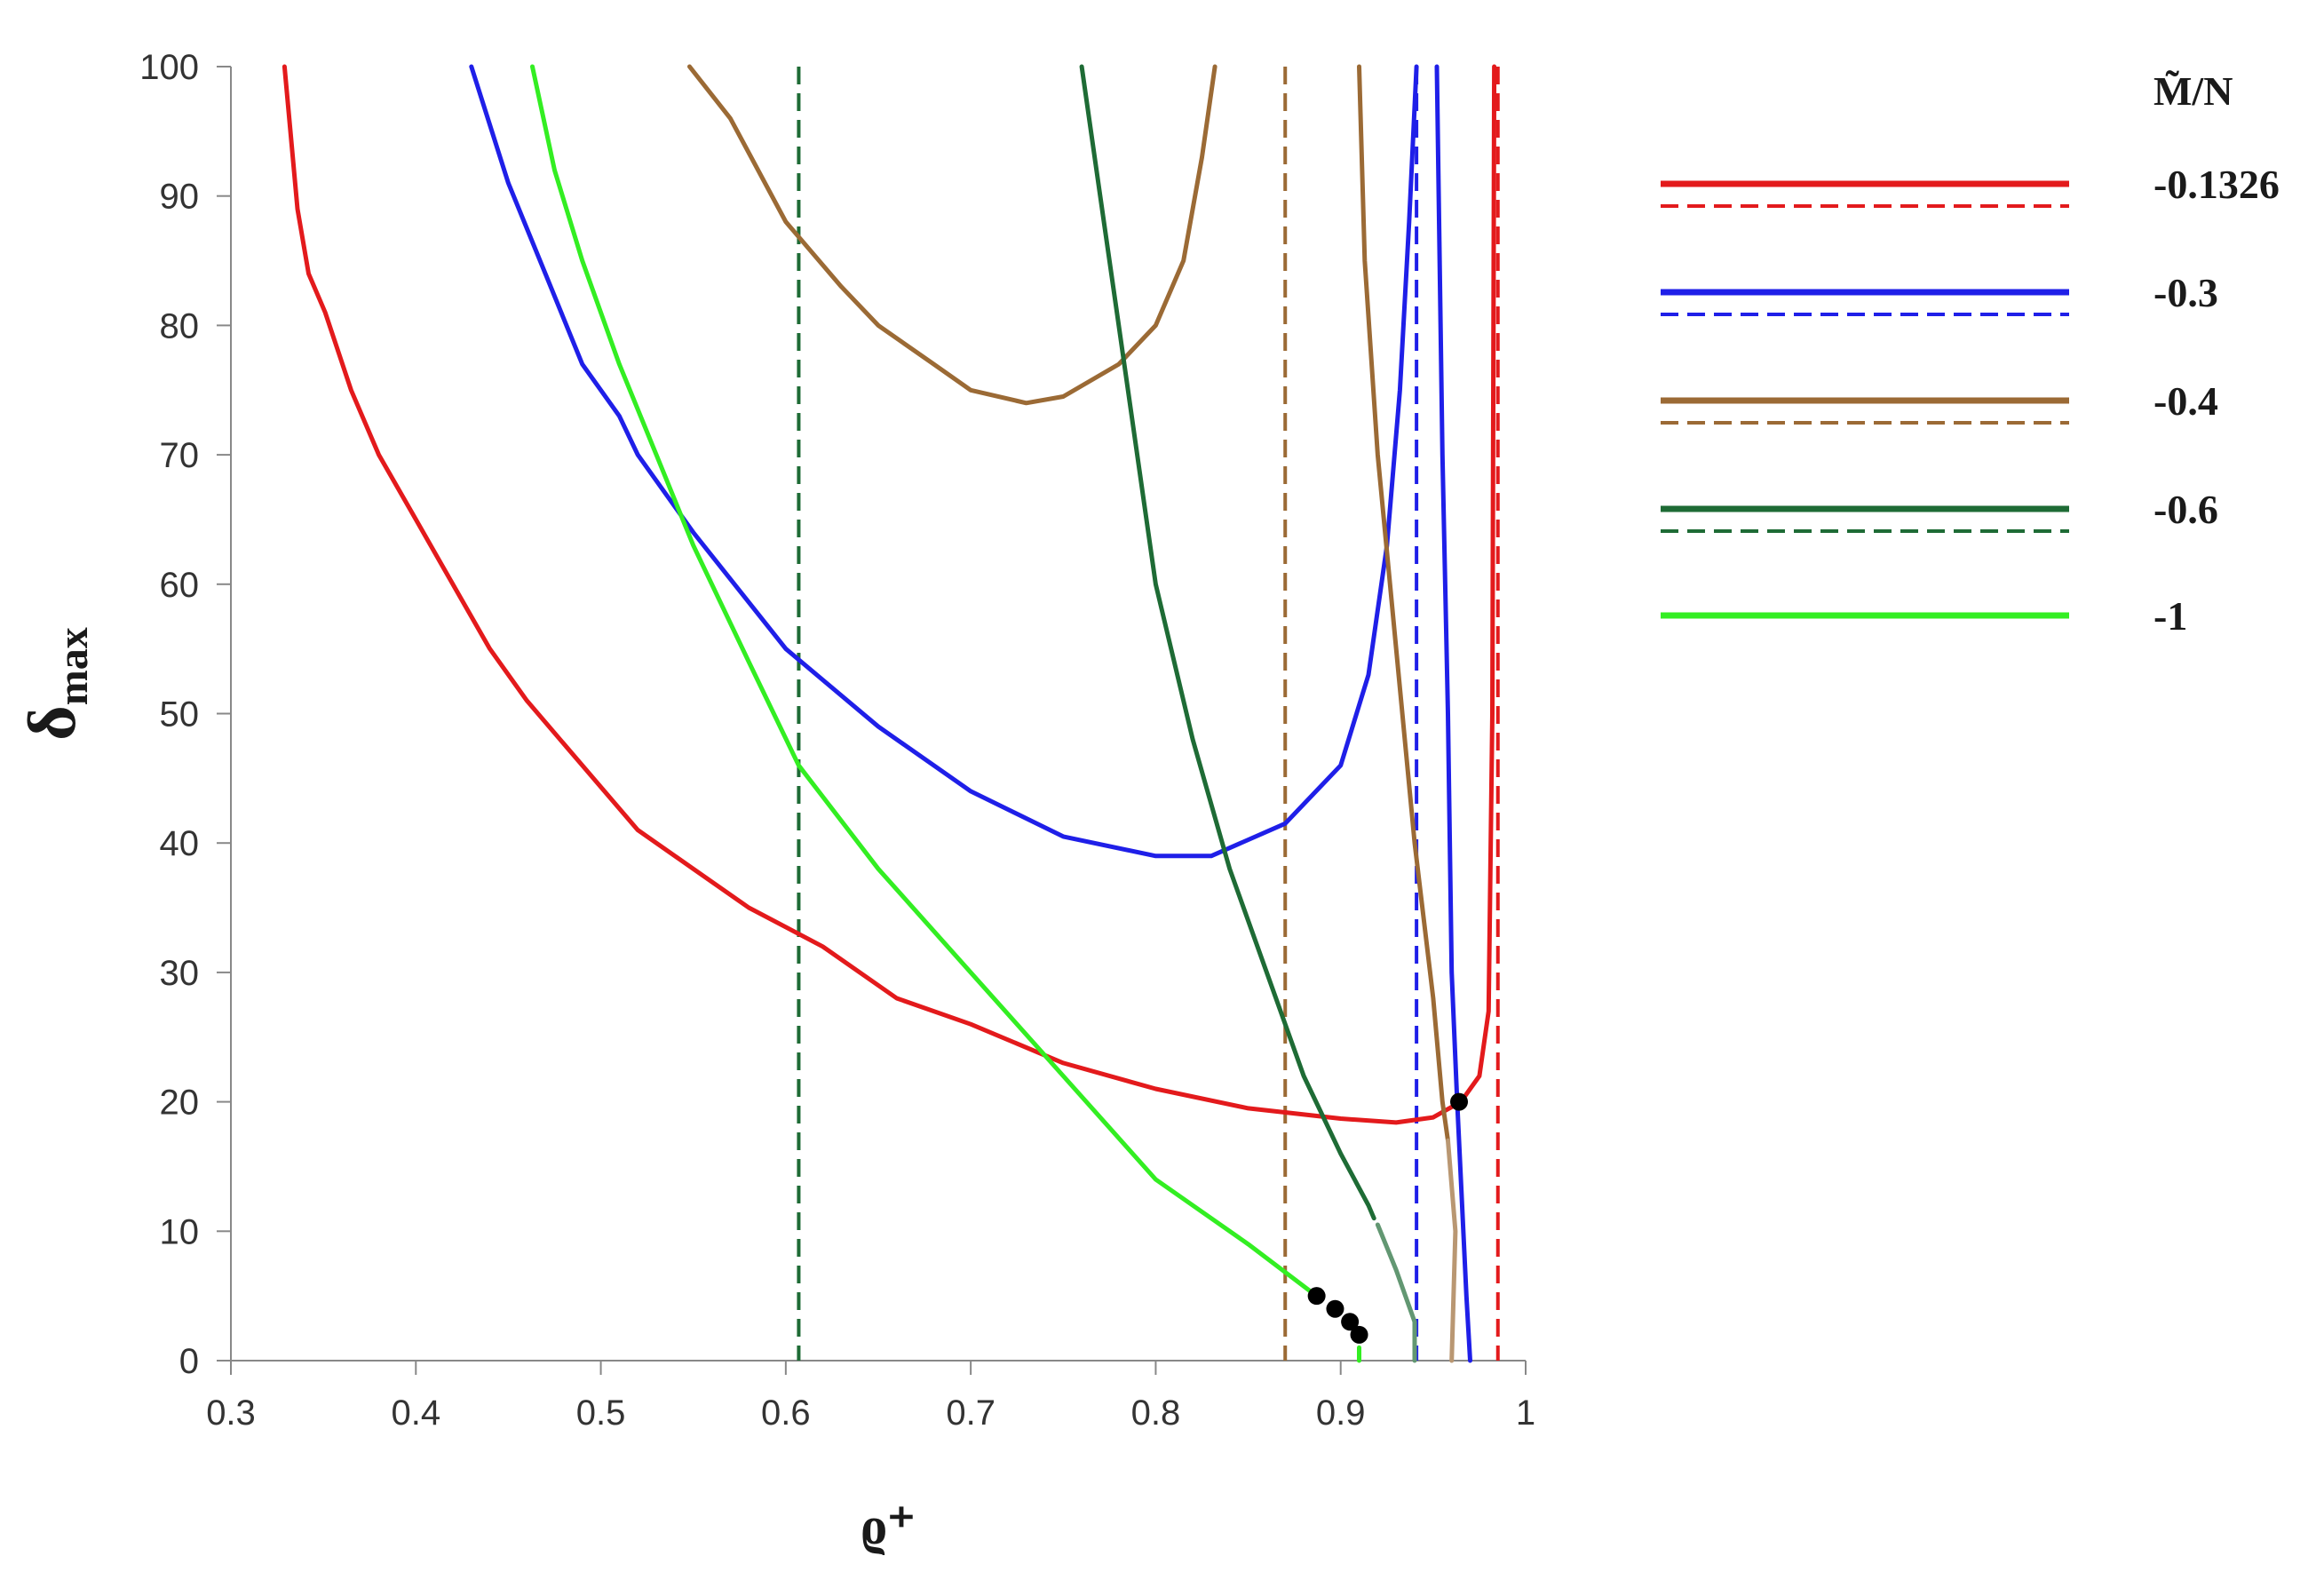 This screenshot has height=1572, width=2324. I want to click on x-tick-label: 0.7, so click(971, 1413).